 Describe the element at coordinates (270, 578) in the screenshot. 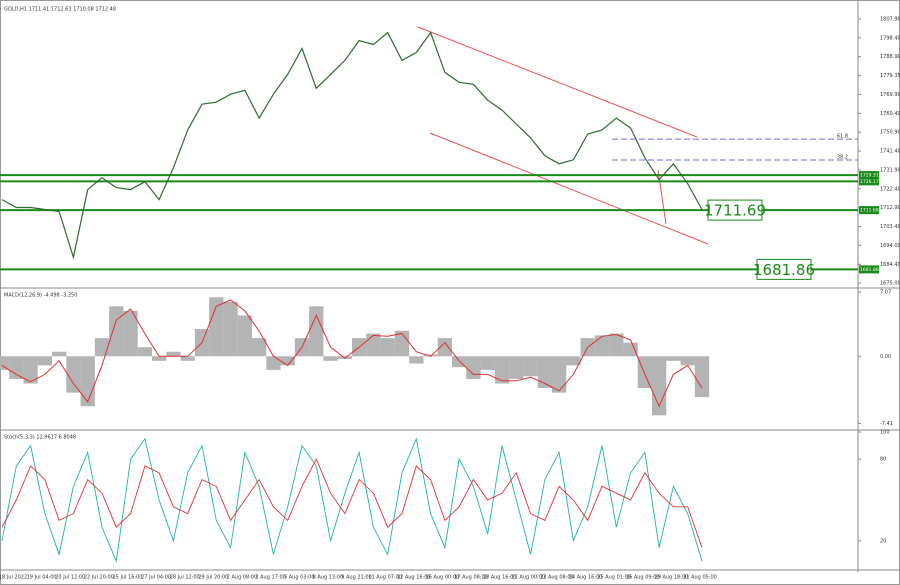

I see `x-tick-label: 3 Aug 17:00` at that location.